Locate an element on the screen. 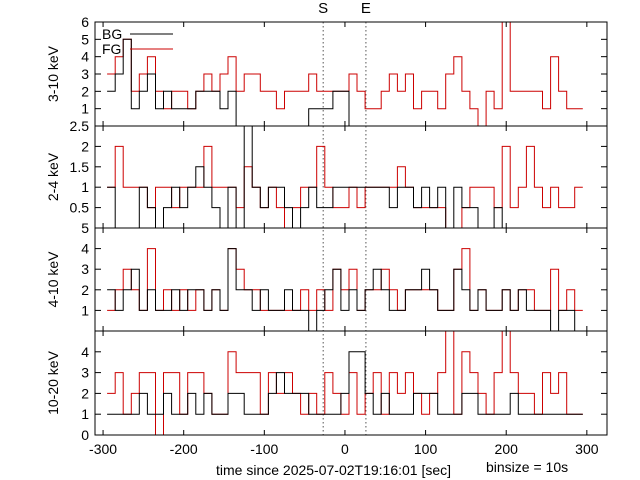 The width and height of the screenshot is (640, 480). x-axis-title: time since 2025-07-02T19:16:01 [sec] is located at coordinates (333, 470).